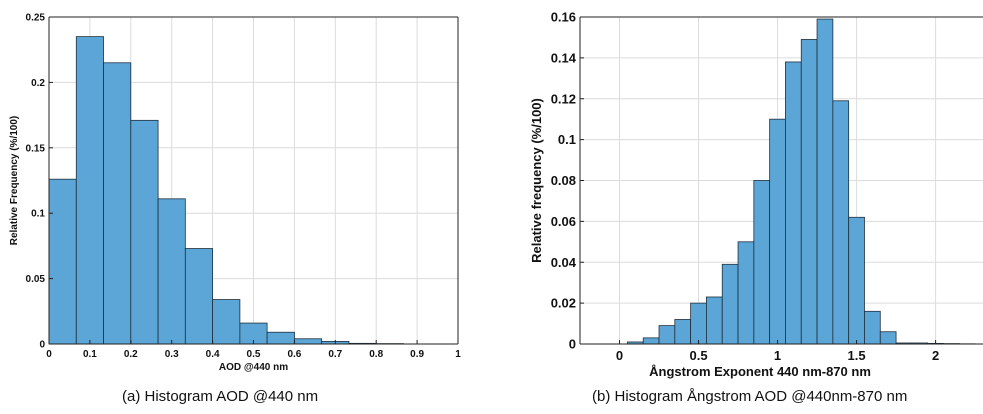 The height and width of the screenshot is (414, 983). I want to click on x-tick-label-a: 1, so click(458, 354).